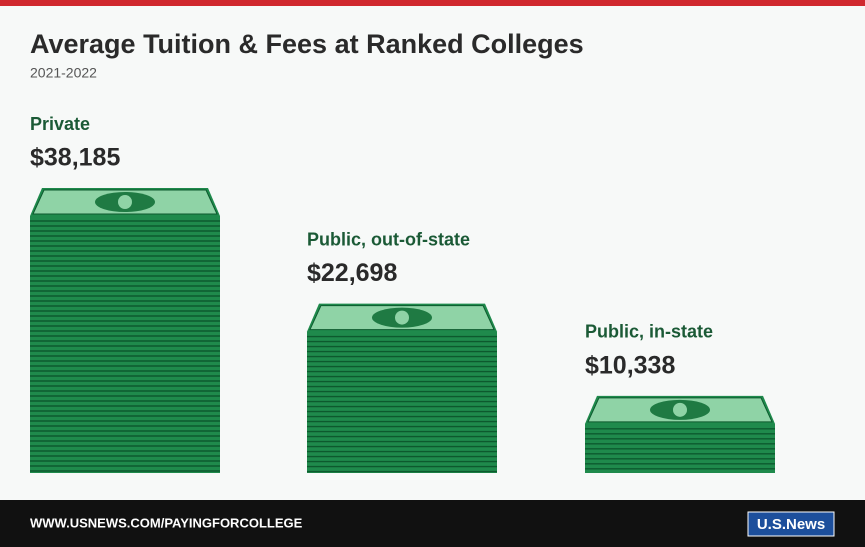 The width and height of the screenshot is (865, 547). I want to click on logo-box, so click(791, 524).